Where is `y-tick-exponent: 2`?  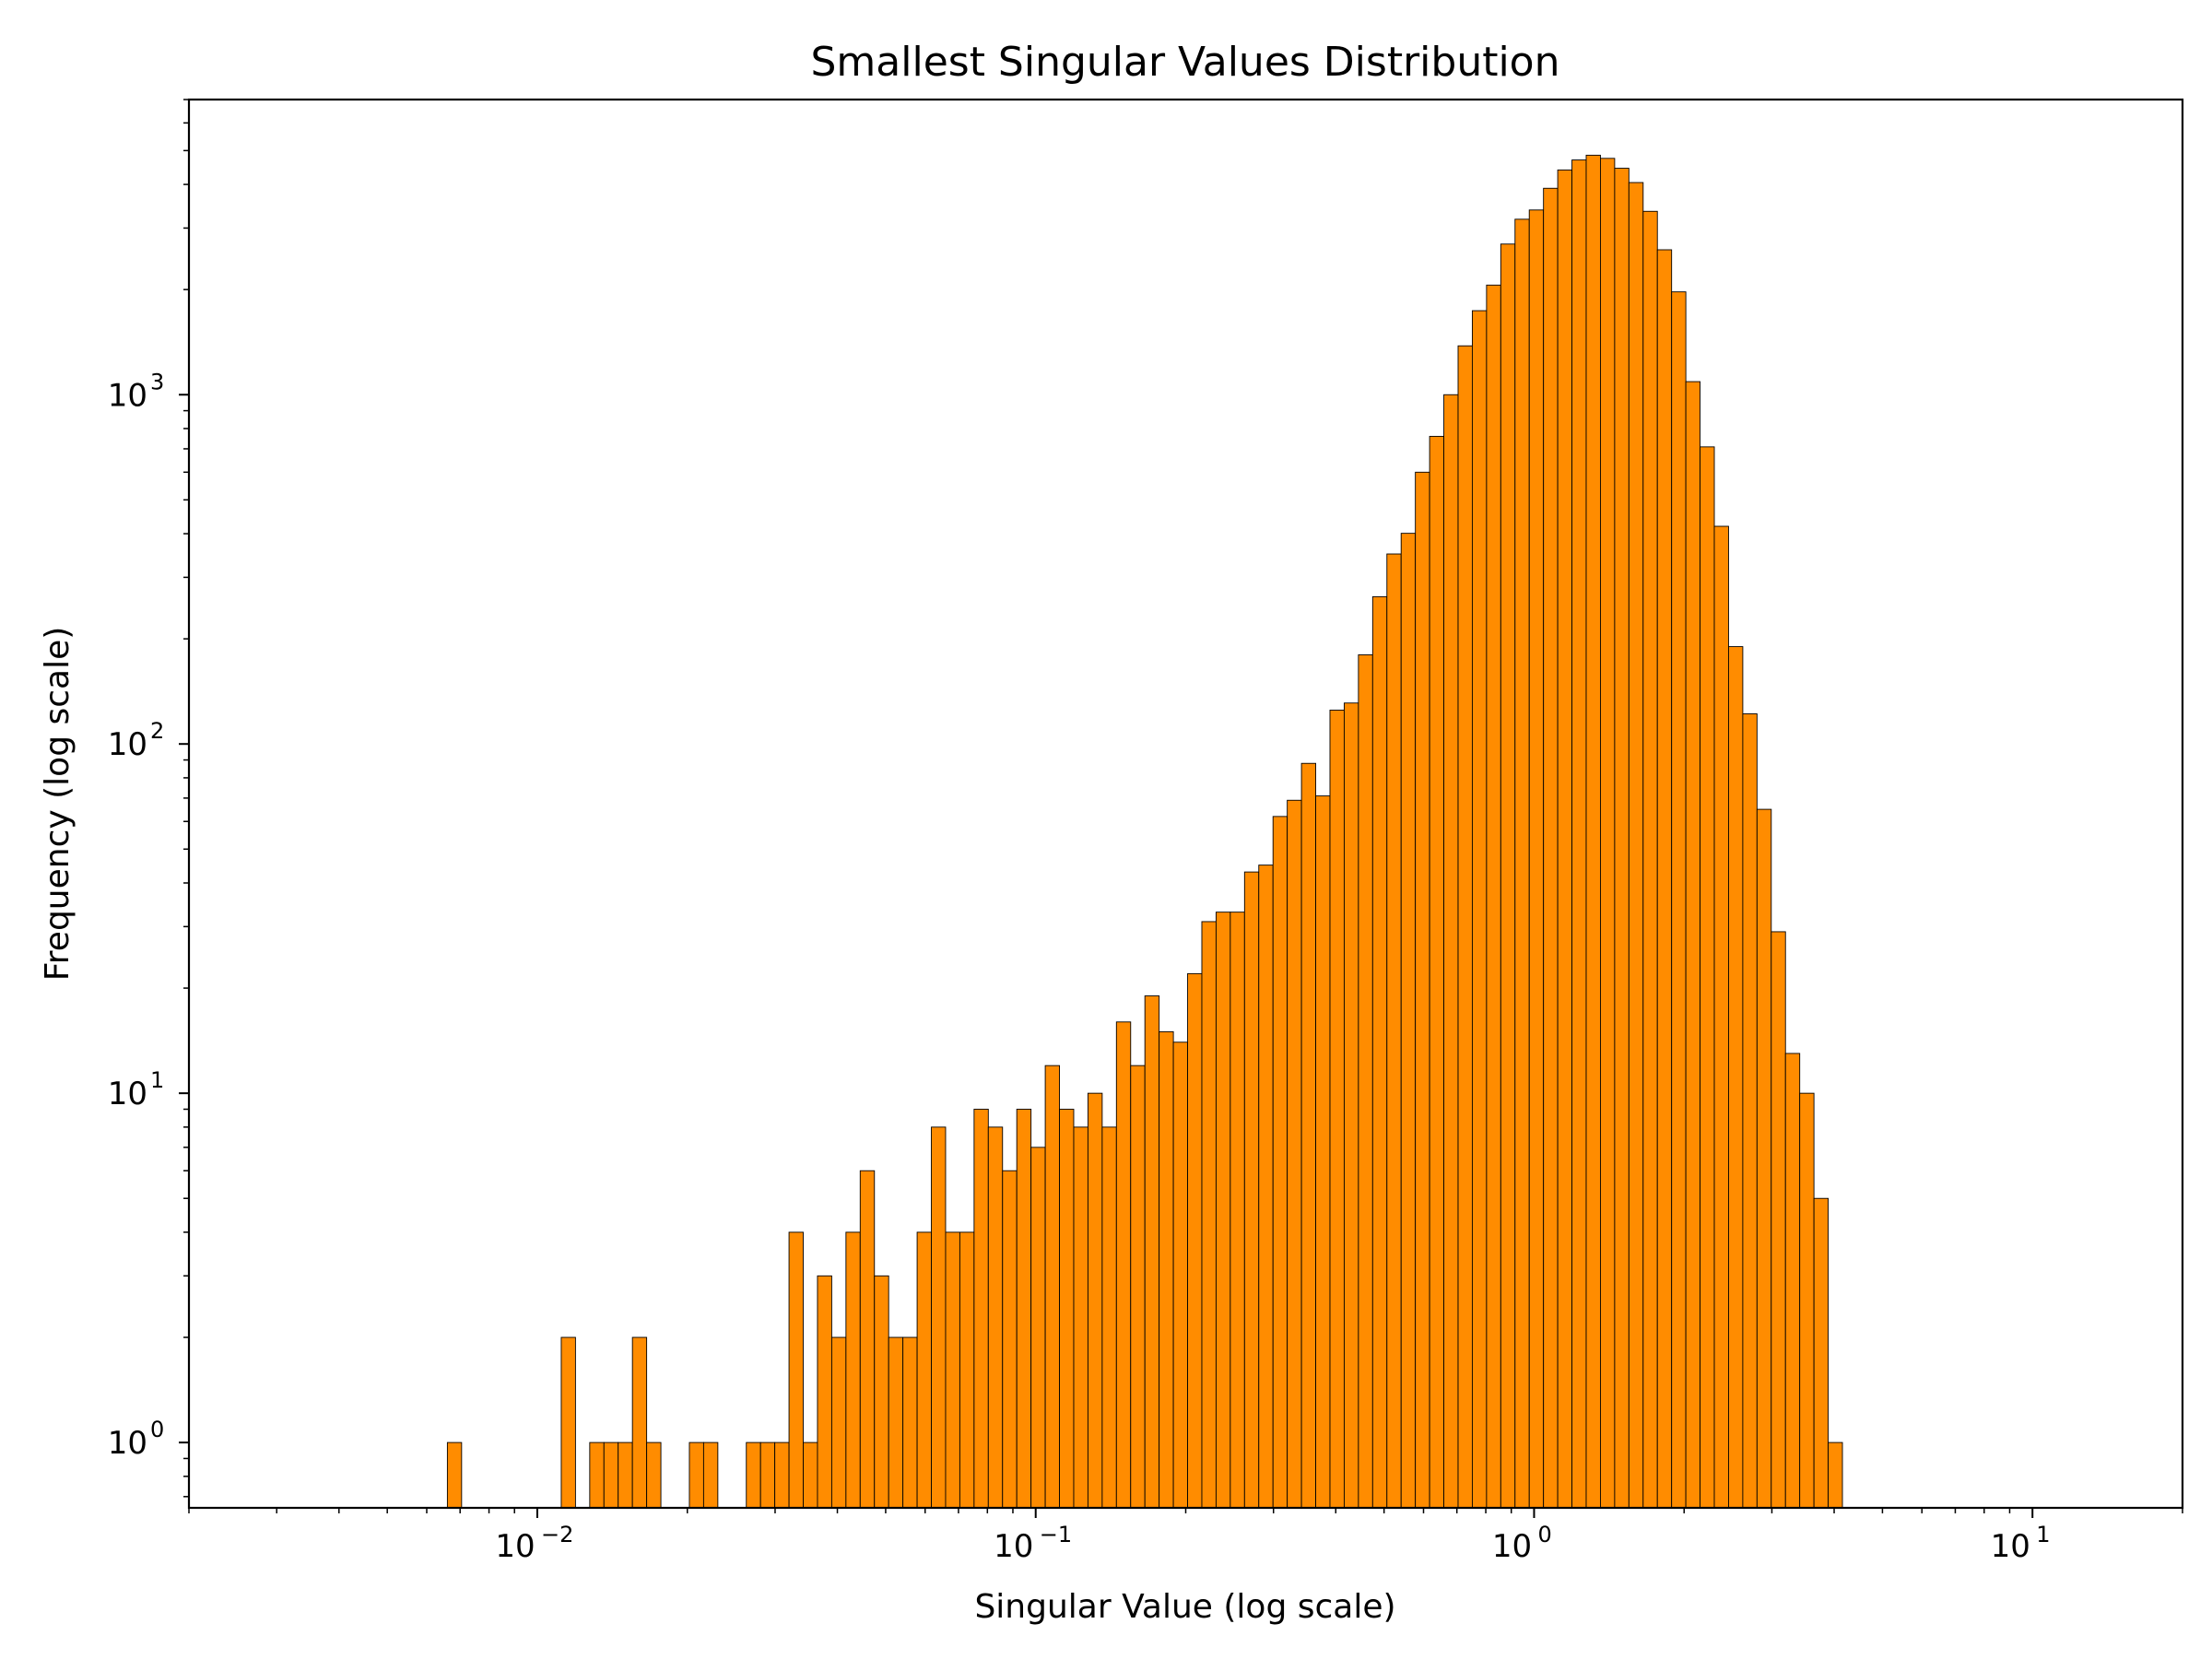
y-tick-exponent: 2 is located at coordinates (157, 731).